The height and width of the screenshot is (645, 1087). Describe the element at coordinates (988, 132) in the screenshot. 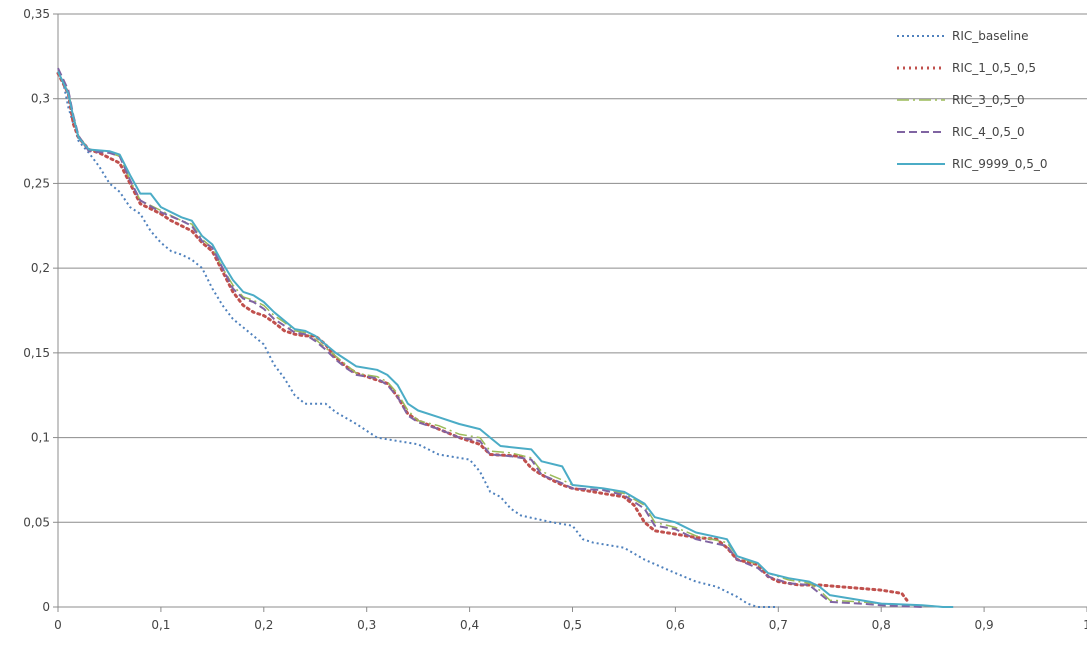

I see `legend-label-4: RIC_4_0,5_0` at that location.